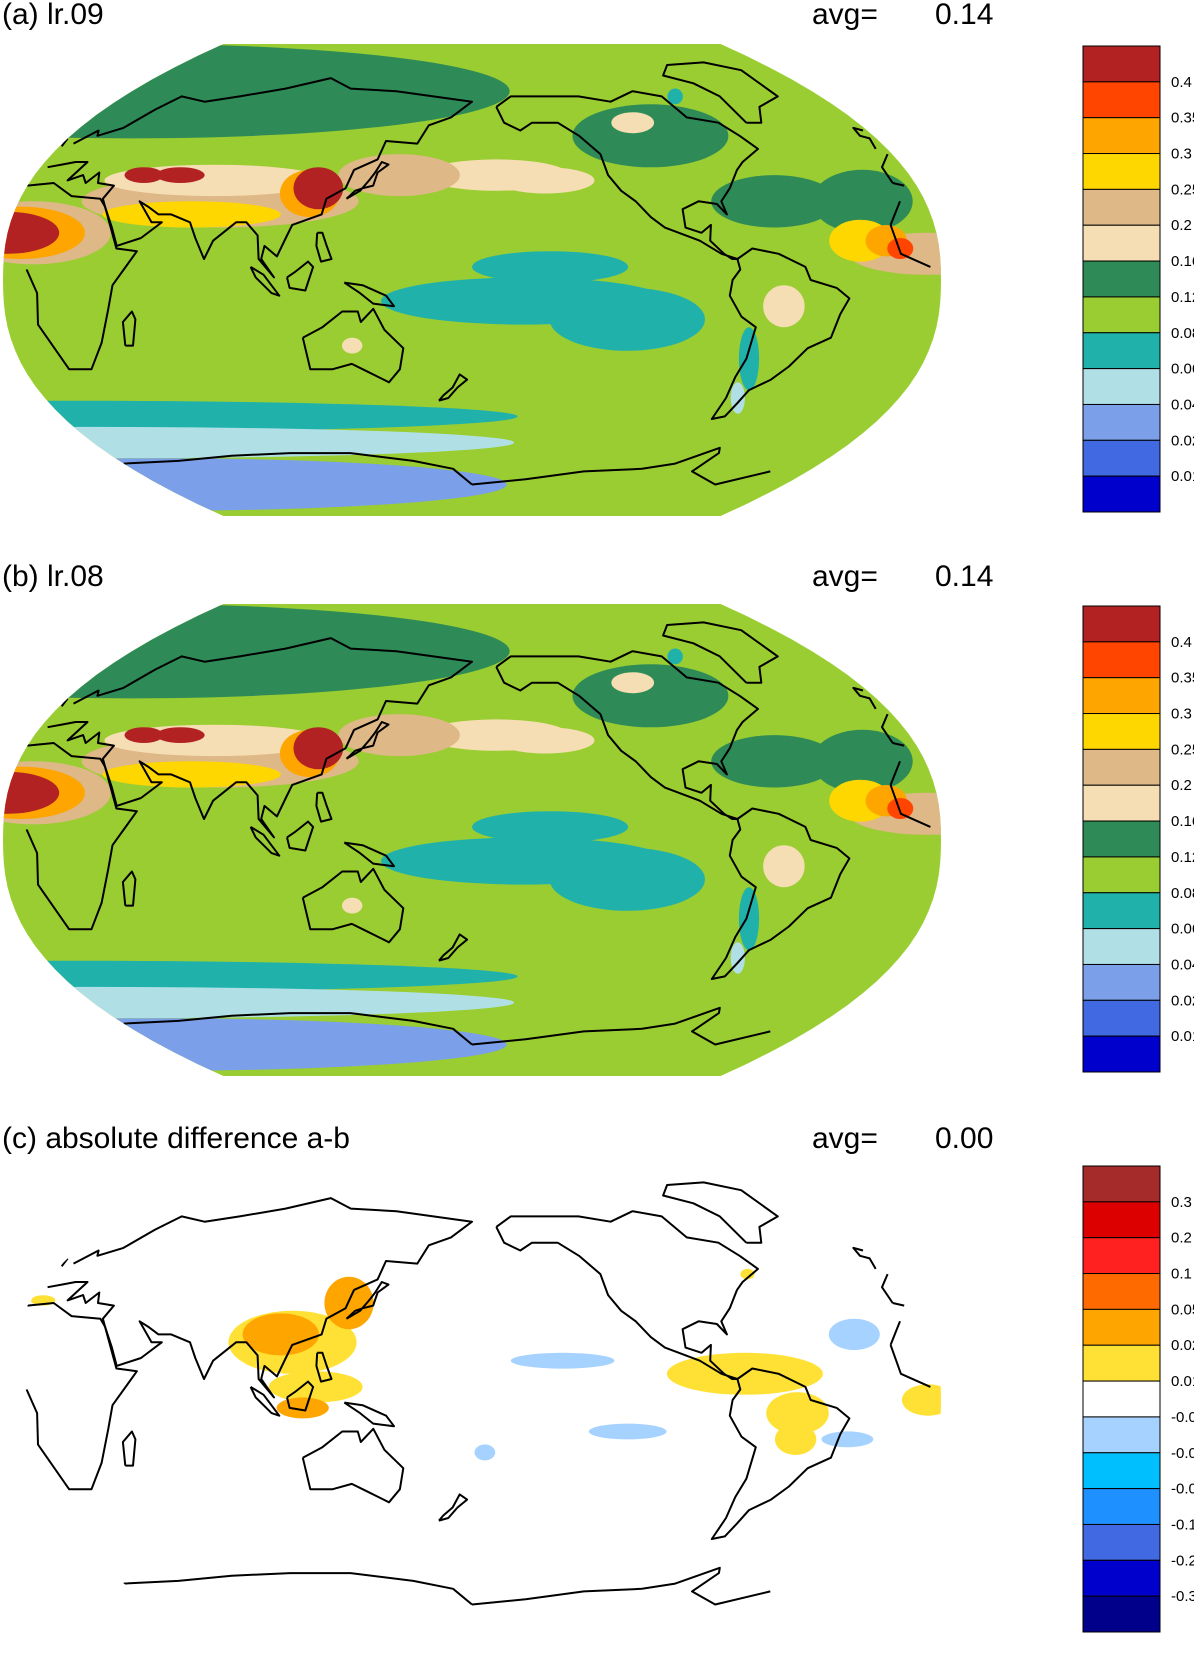 The width and height of the screenshot is (1194, 1677). What do you see at coordinates (1182, 1596) in the screenshot?
I see `colorbar-label: -0.3` at bounding box center [1182, 1596].